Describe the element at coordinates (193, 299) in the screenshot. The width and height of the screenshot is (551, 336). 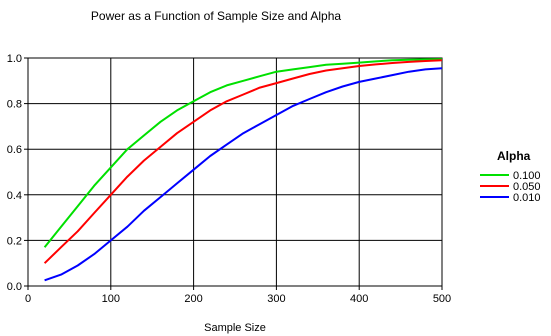
I see `x-tick-label: 200` at that location.